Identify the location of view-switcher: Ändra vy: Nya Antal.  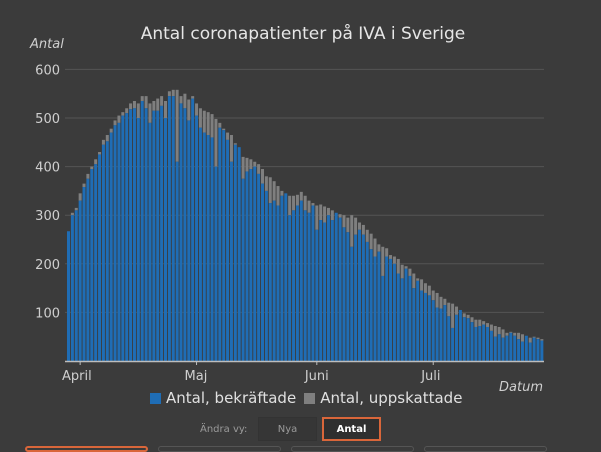
(293, 429).